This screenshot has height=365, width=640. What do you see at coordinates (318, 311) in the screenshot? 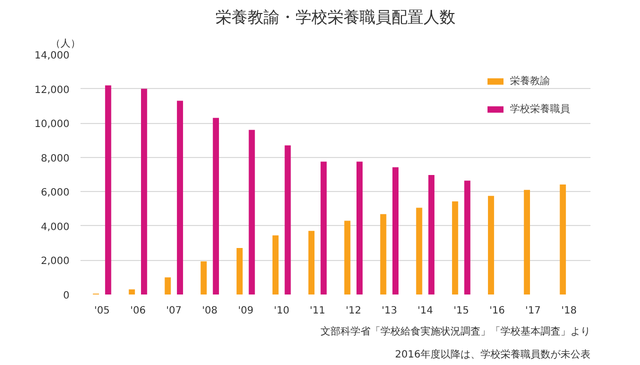
I see `x-tick-label: '11` at bounding box center [318, 311].